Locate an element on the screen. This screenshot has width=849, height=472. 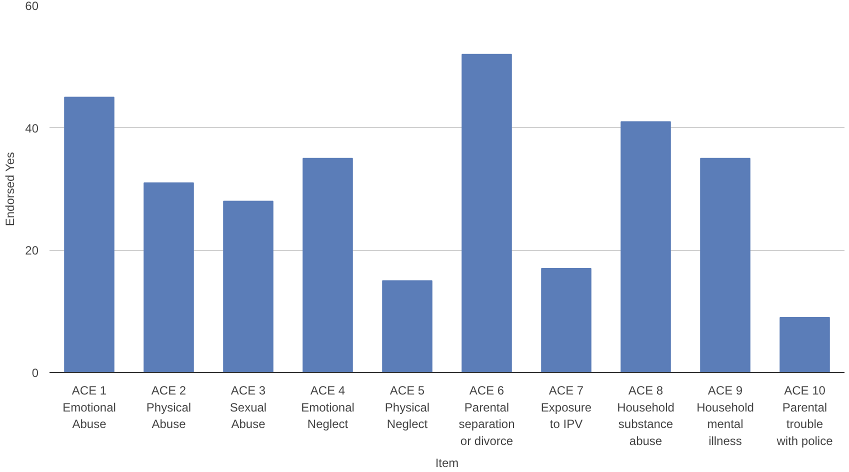
y-tick-label: 0 is located at coordinates (35, 373).